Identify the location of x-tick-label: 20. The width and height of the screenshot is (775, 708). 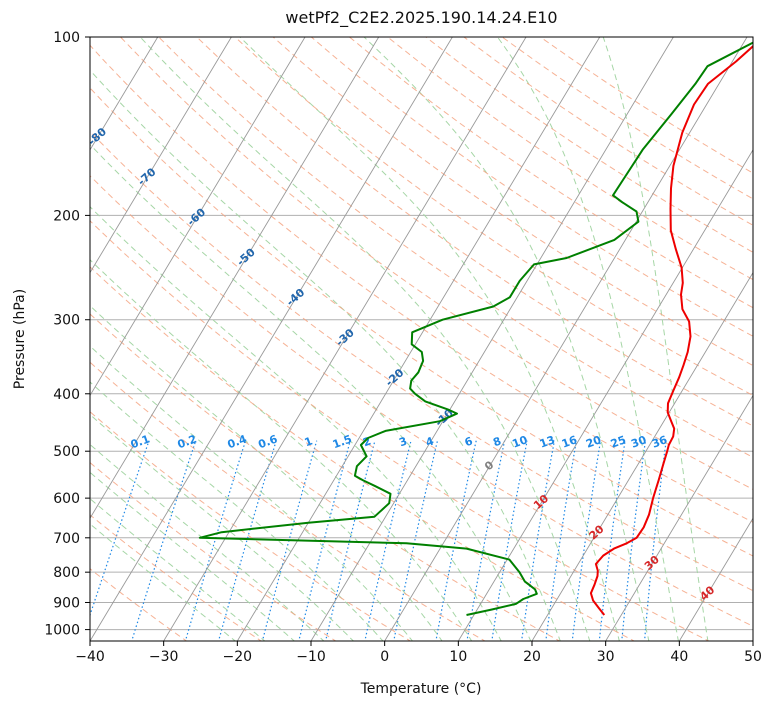
(532, 657).